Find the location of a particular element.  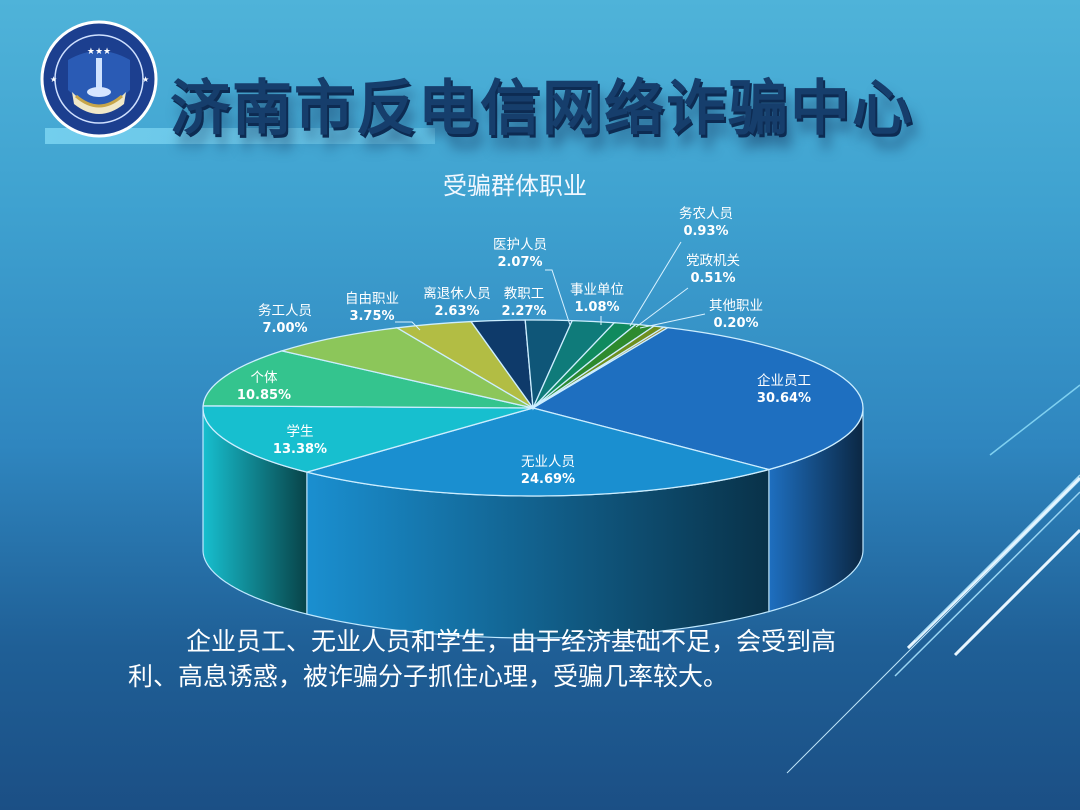

label-value: 2.07% is located at coordinates (520, 262).